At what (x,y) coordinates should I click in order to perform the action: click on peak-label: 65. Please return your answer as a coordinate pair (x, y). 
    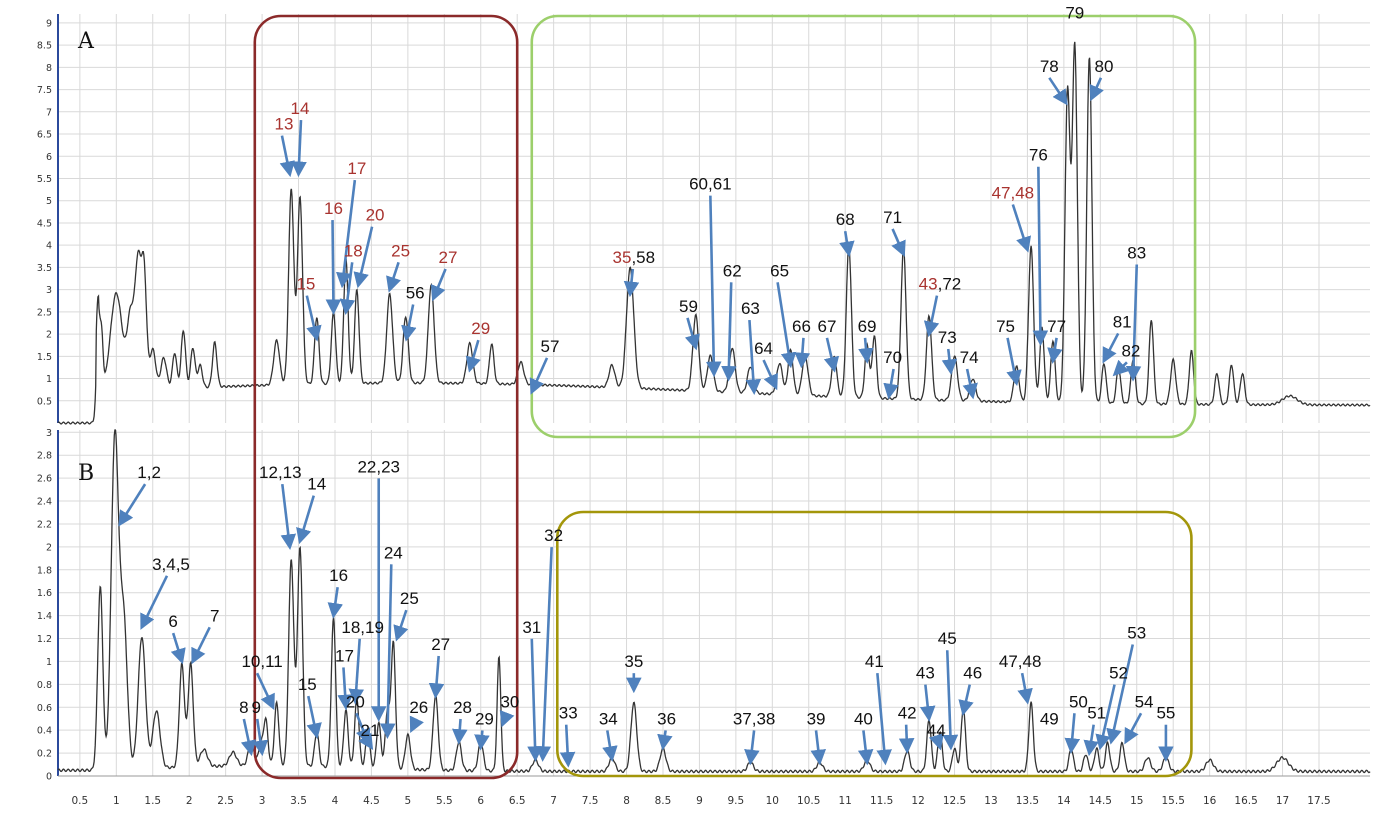
    Looking at the image, I should click on (779, 270).